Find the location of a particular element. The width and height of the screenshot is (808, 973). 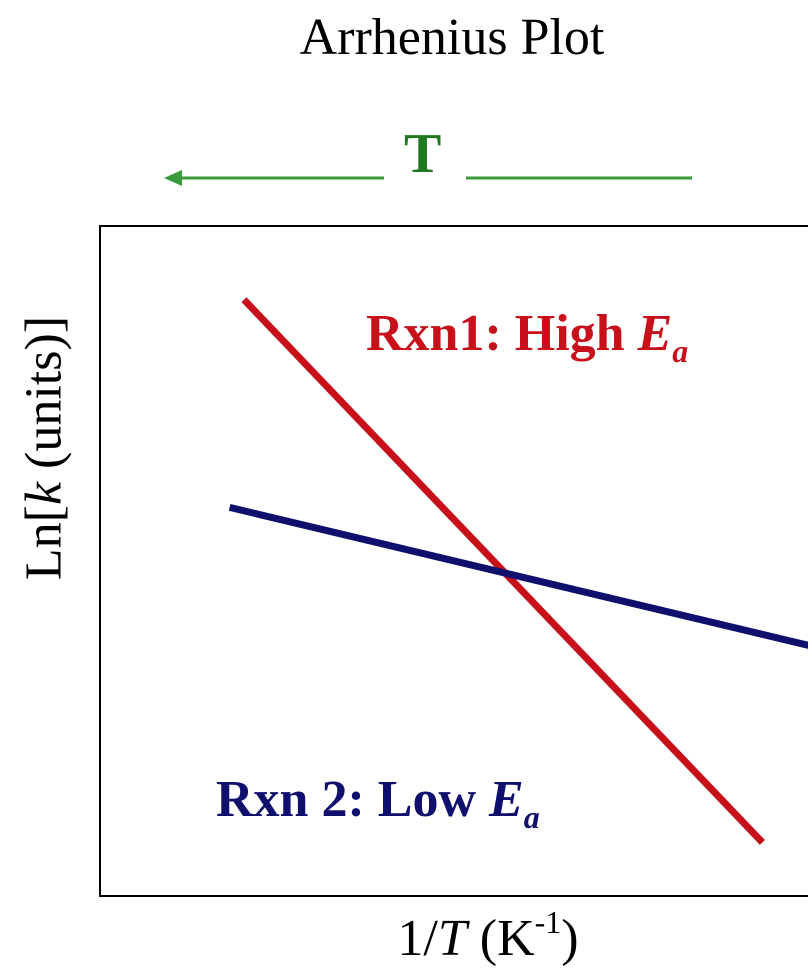

series-label-rxn2-text: Rxn 2: Low is located at coordinates (353, 799).